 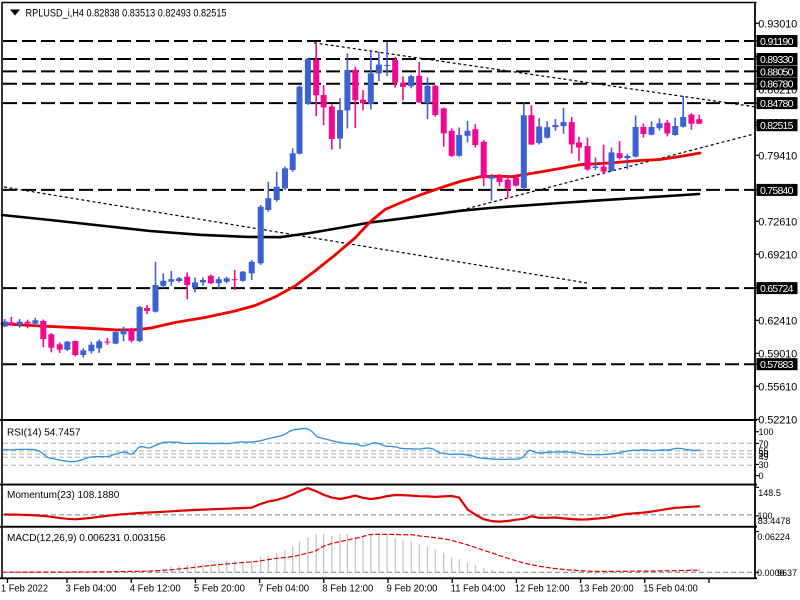 I want to click on svg-text: 0.82515, so click(x=777, y=126).